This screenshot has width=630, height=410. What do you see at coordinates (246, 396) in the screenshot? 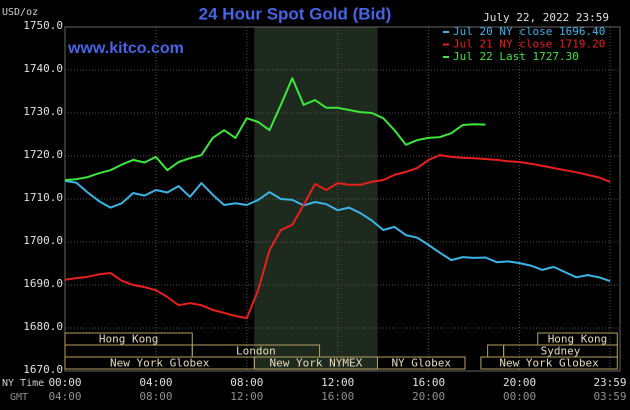
I see `gmt-tick-label: 12:00` at bounding box center [246, 396].